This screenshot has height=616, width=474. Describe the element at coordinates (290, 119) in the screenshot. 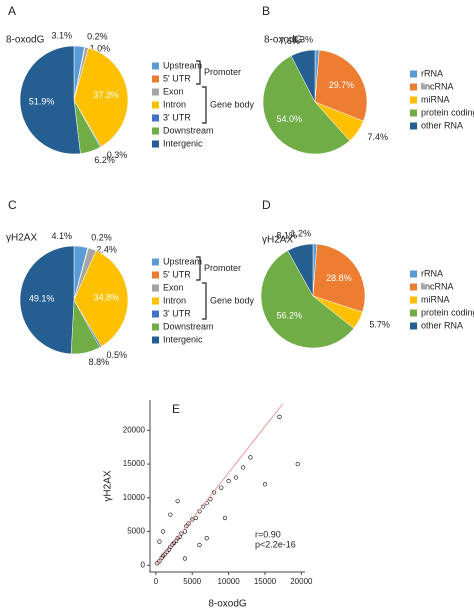

I see `slice-label: 54.0%` at that location.